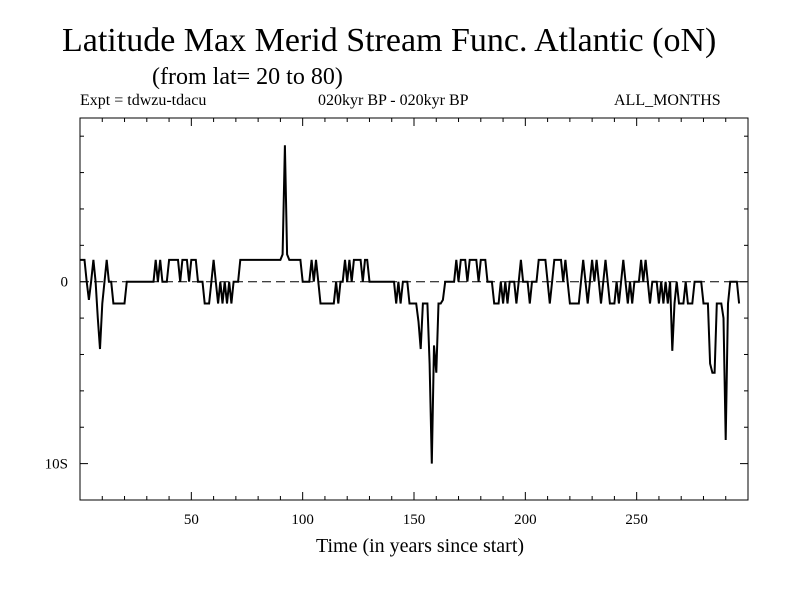 The width and height of the screenshot is (800, 600). What do you see at coordinates (65, 283) in the screenshot?
I see `y-tick-label: 0` at bounding box center [65, 283].